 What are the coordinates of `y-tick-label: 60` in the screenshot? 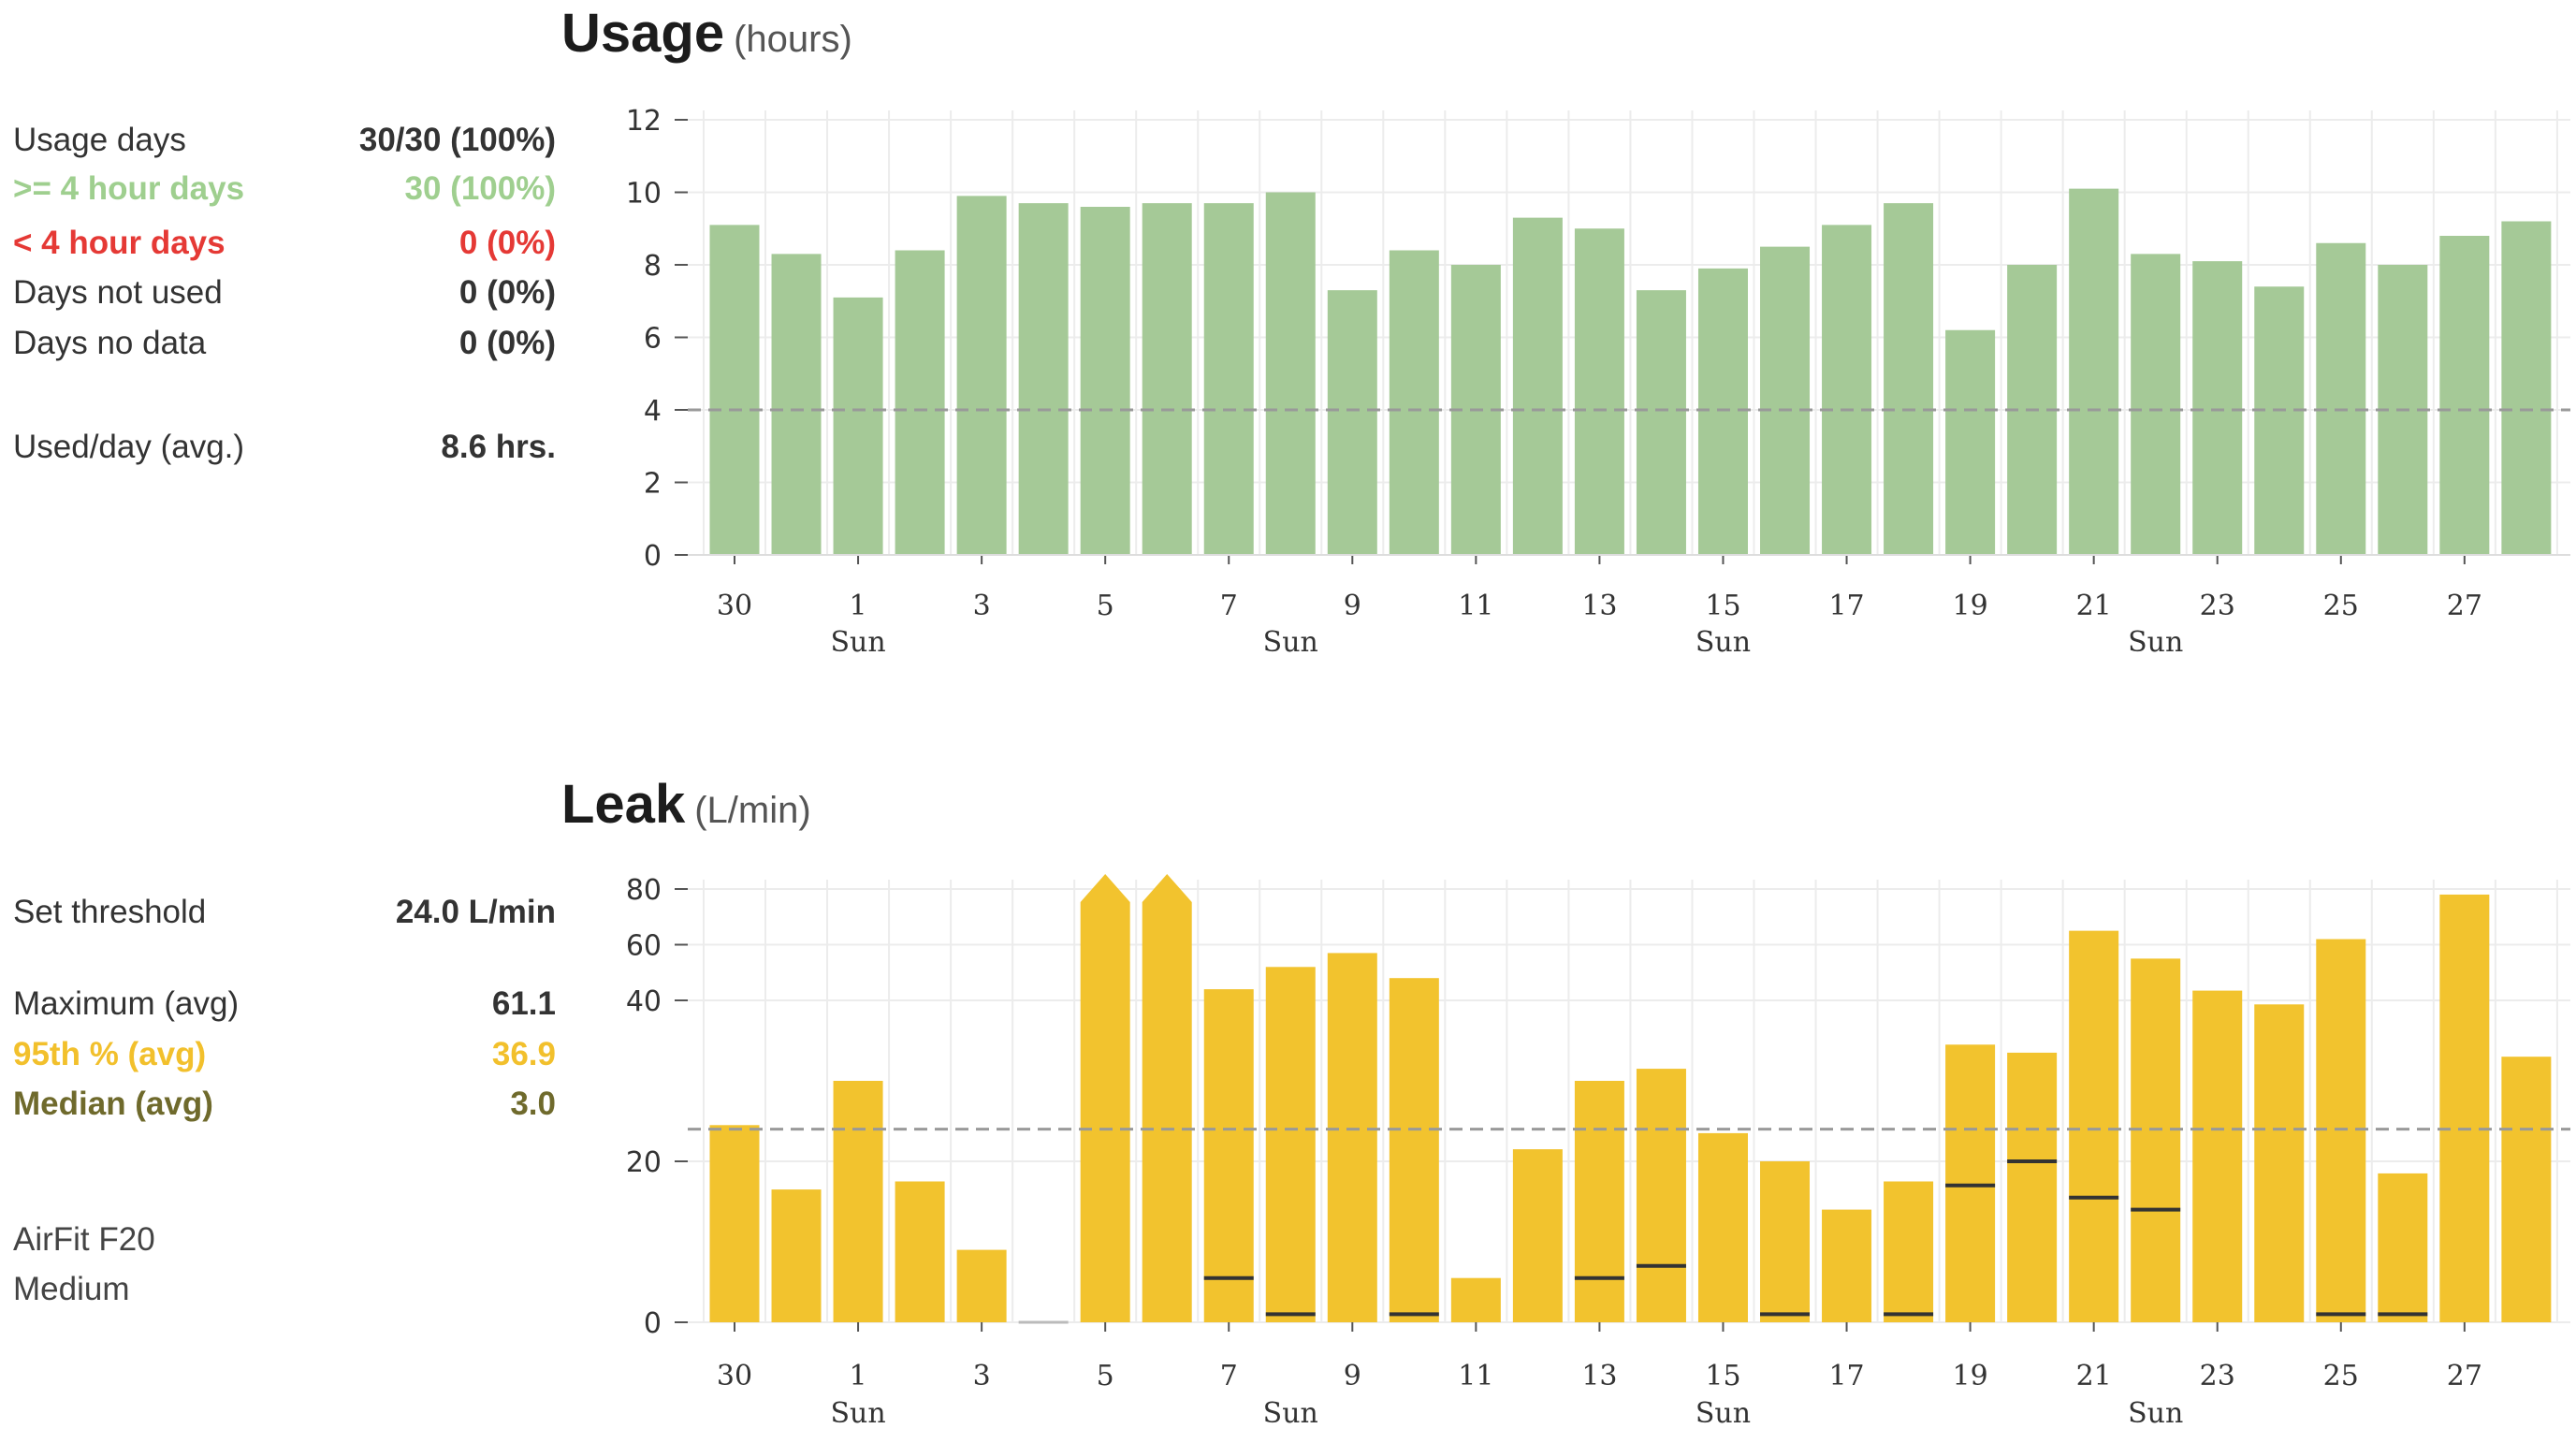 It's located at (644, 946).